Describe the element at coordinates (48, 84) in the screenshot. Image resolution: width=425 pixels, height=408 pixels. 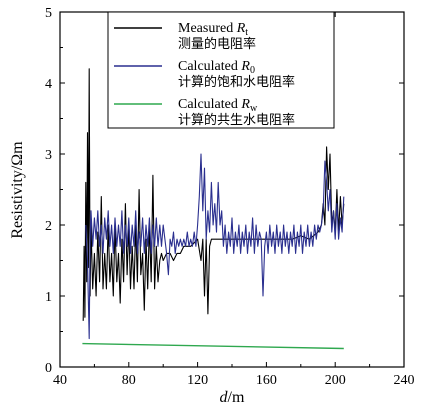
I see `y-tick-label: 4` at that location.